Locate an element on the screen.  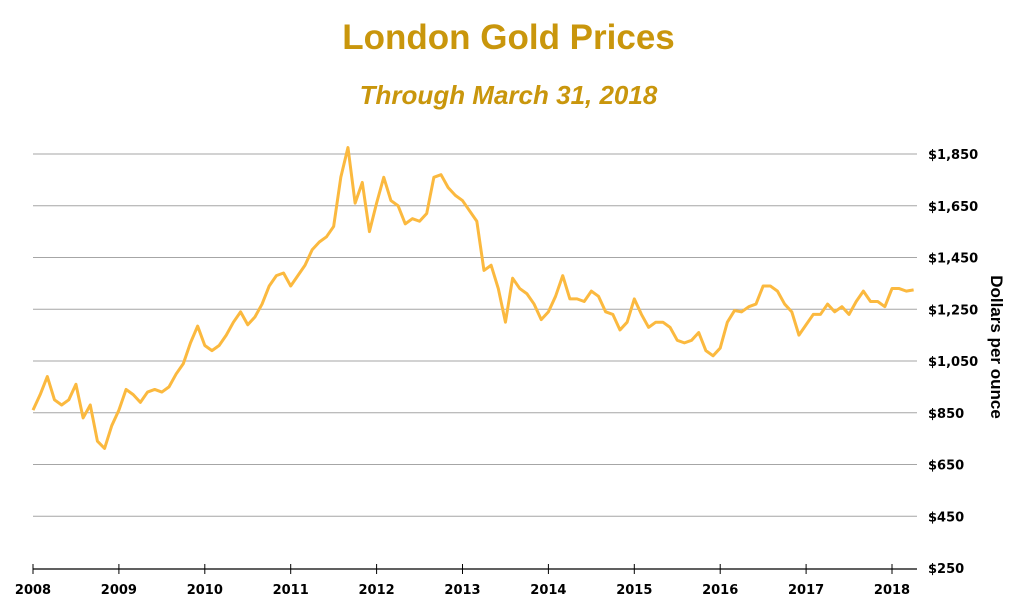
x-tick-label: 2011 is located at coordinates (291, 590).